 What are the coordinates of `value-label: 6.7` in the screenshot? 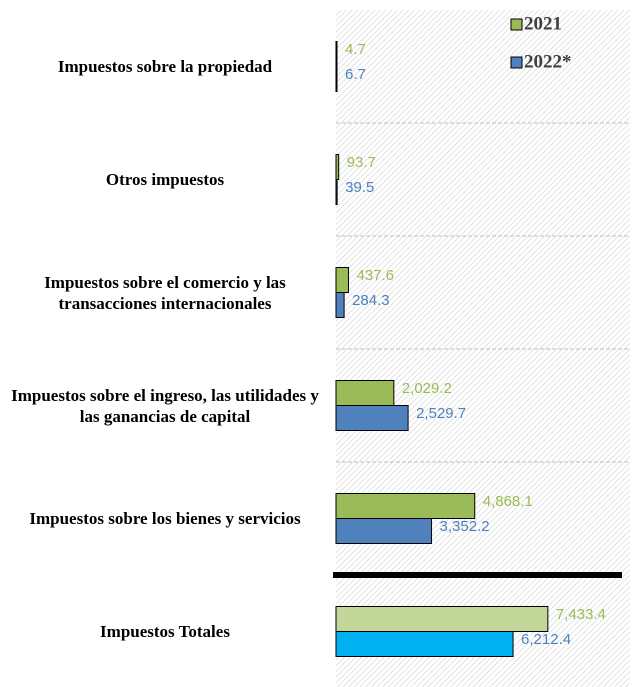 It's located at (355, 74).